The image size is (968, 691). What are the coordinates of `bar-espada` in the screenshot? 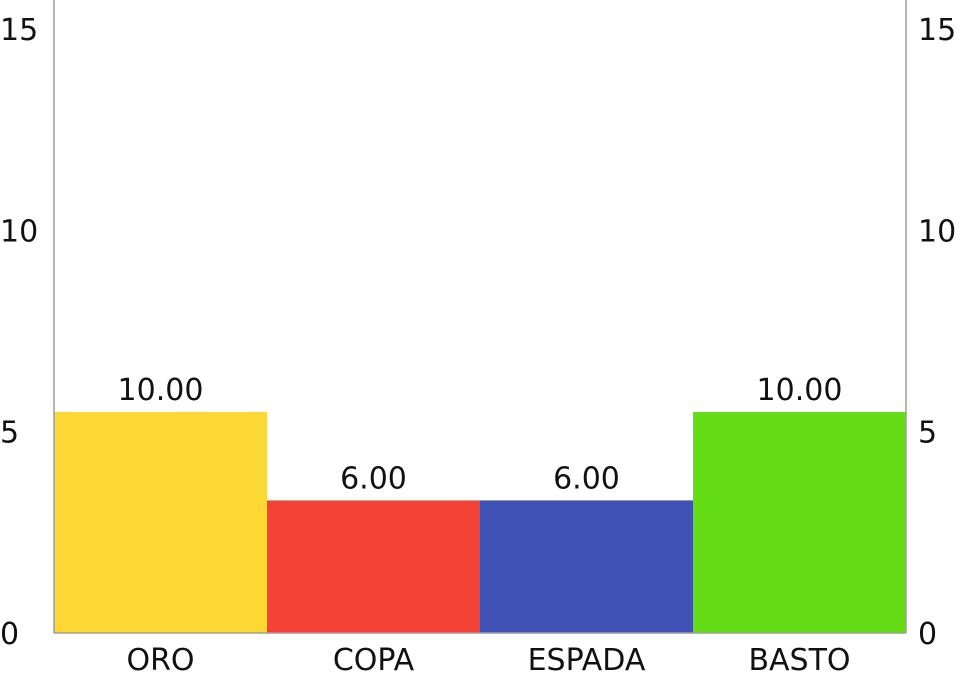 It's located at (586, 566).